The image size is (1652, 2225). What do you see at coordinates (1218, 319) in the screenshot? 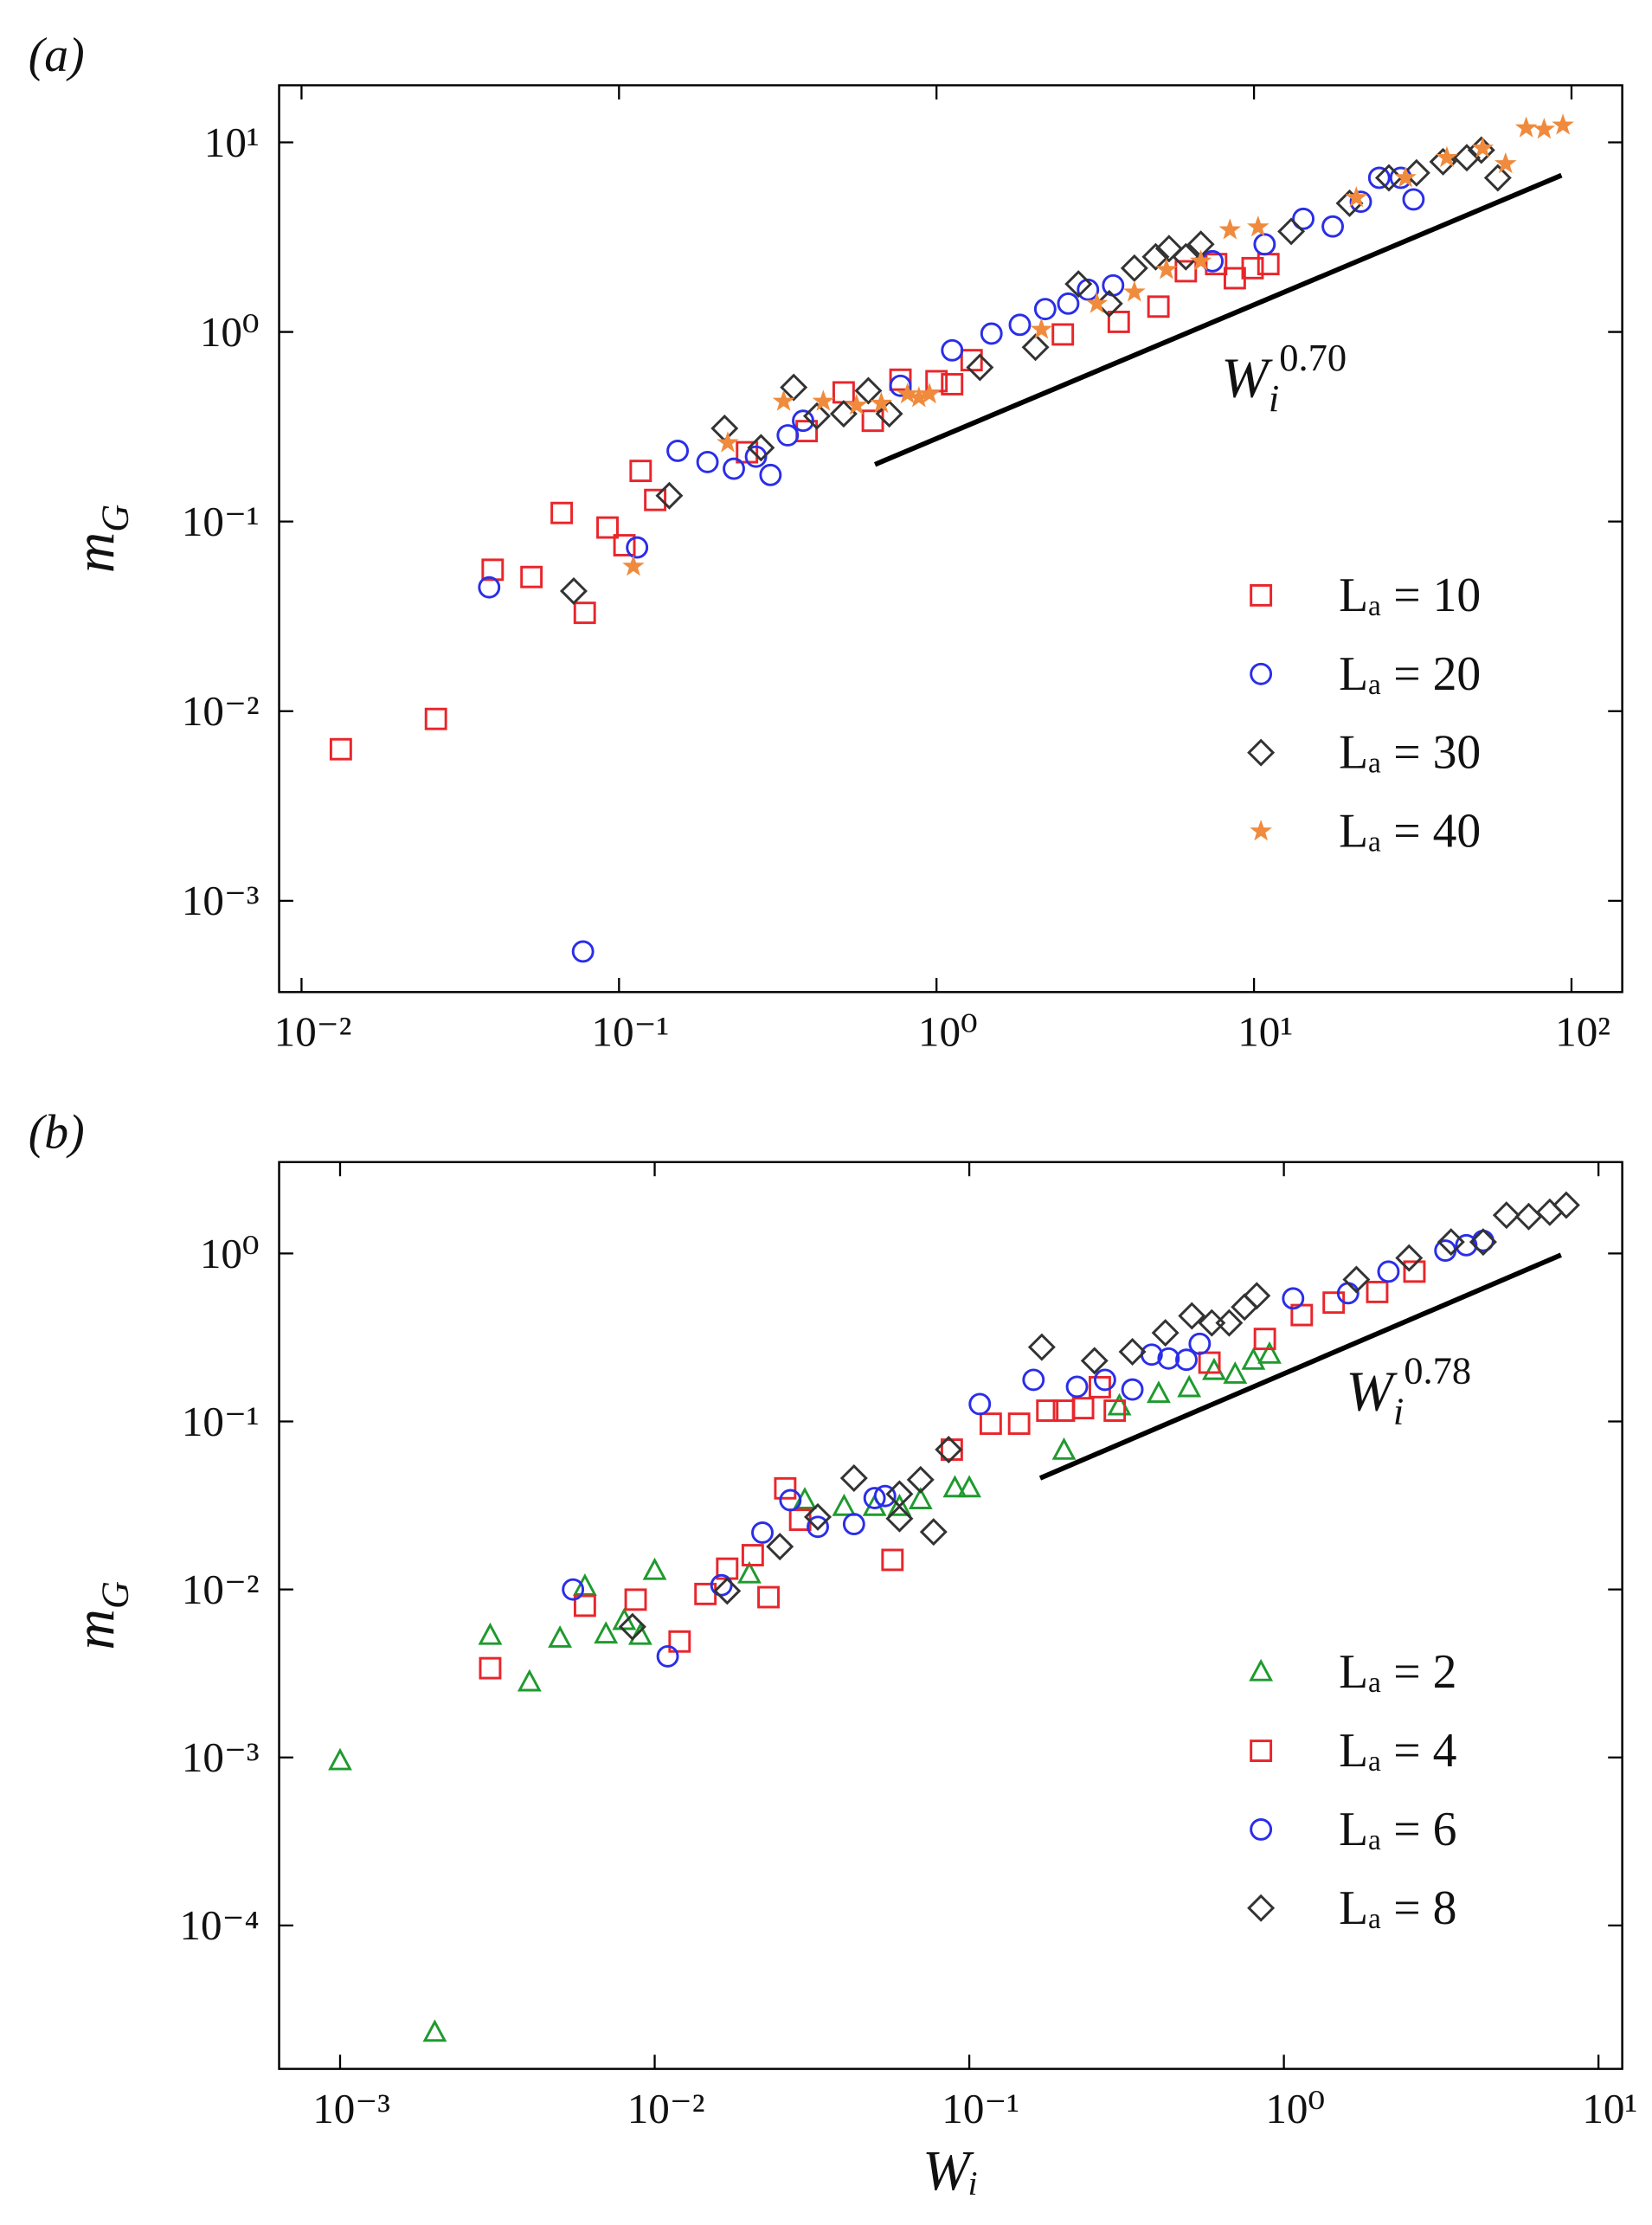
I see `fit-line` at bounding box center [1218, 319].